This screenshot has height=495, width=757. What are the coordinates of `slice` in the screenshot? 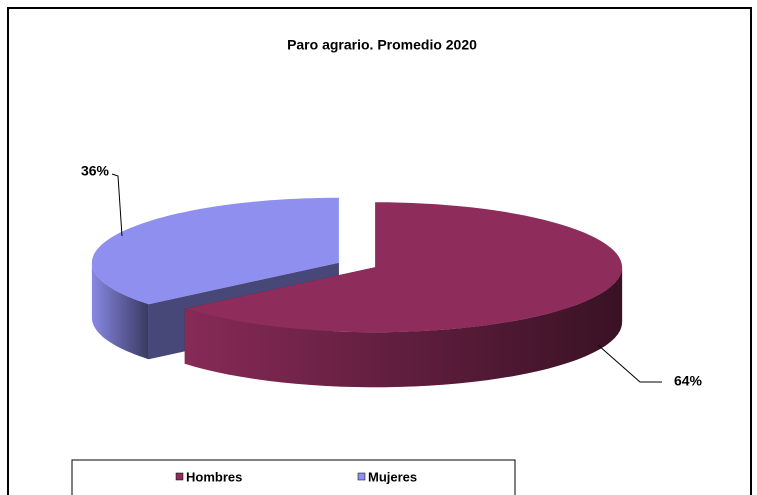 It's located at (215, 251).